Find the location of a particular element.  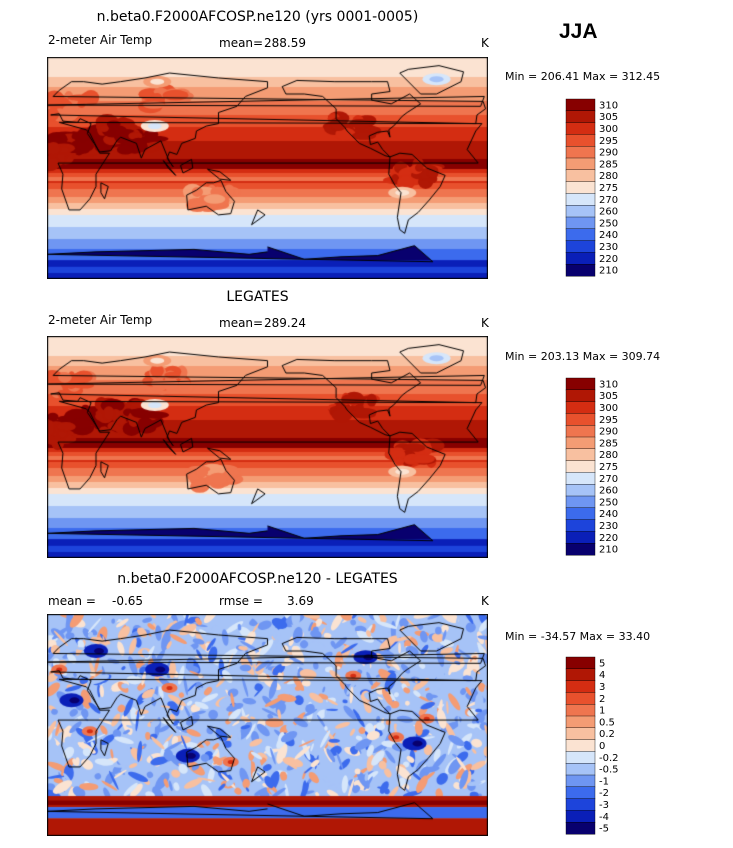

colorbar-tick-label: 0.2 is located at coordinates (607, 734).